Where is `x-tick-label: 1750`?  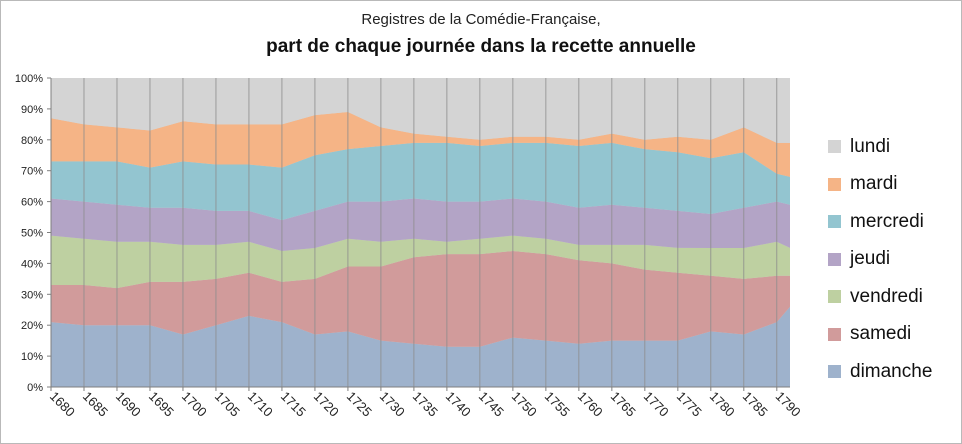
x-tick-label: 1750 is located at coordinates (524, 404).